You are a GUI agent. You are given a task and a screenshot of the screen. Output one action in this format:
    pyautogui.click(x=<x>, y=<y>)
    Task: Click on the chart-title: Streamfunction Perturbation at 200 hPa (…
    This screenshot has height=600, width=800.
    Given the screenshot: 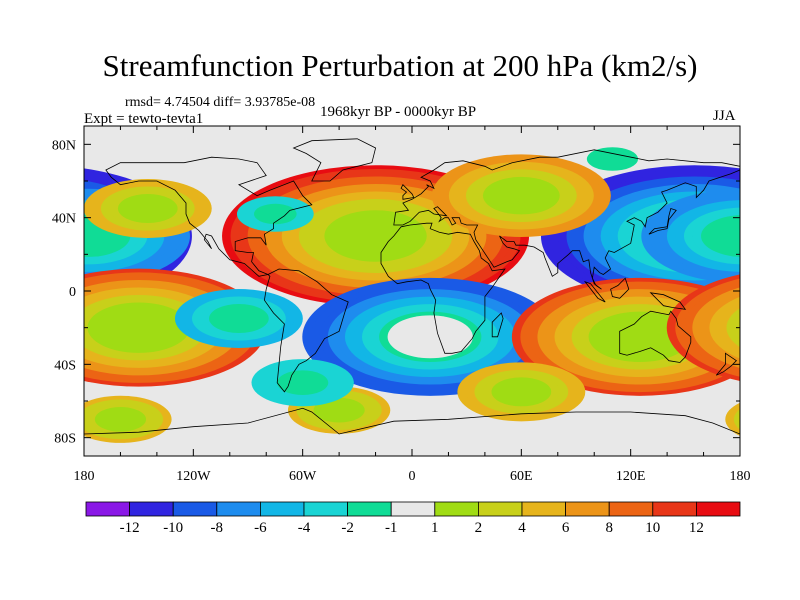 What is the action you would take?
    pyautogui.click(x=400, y=65)
    